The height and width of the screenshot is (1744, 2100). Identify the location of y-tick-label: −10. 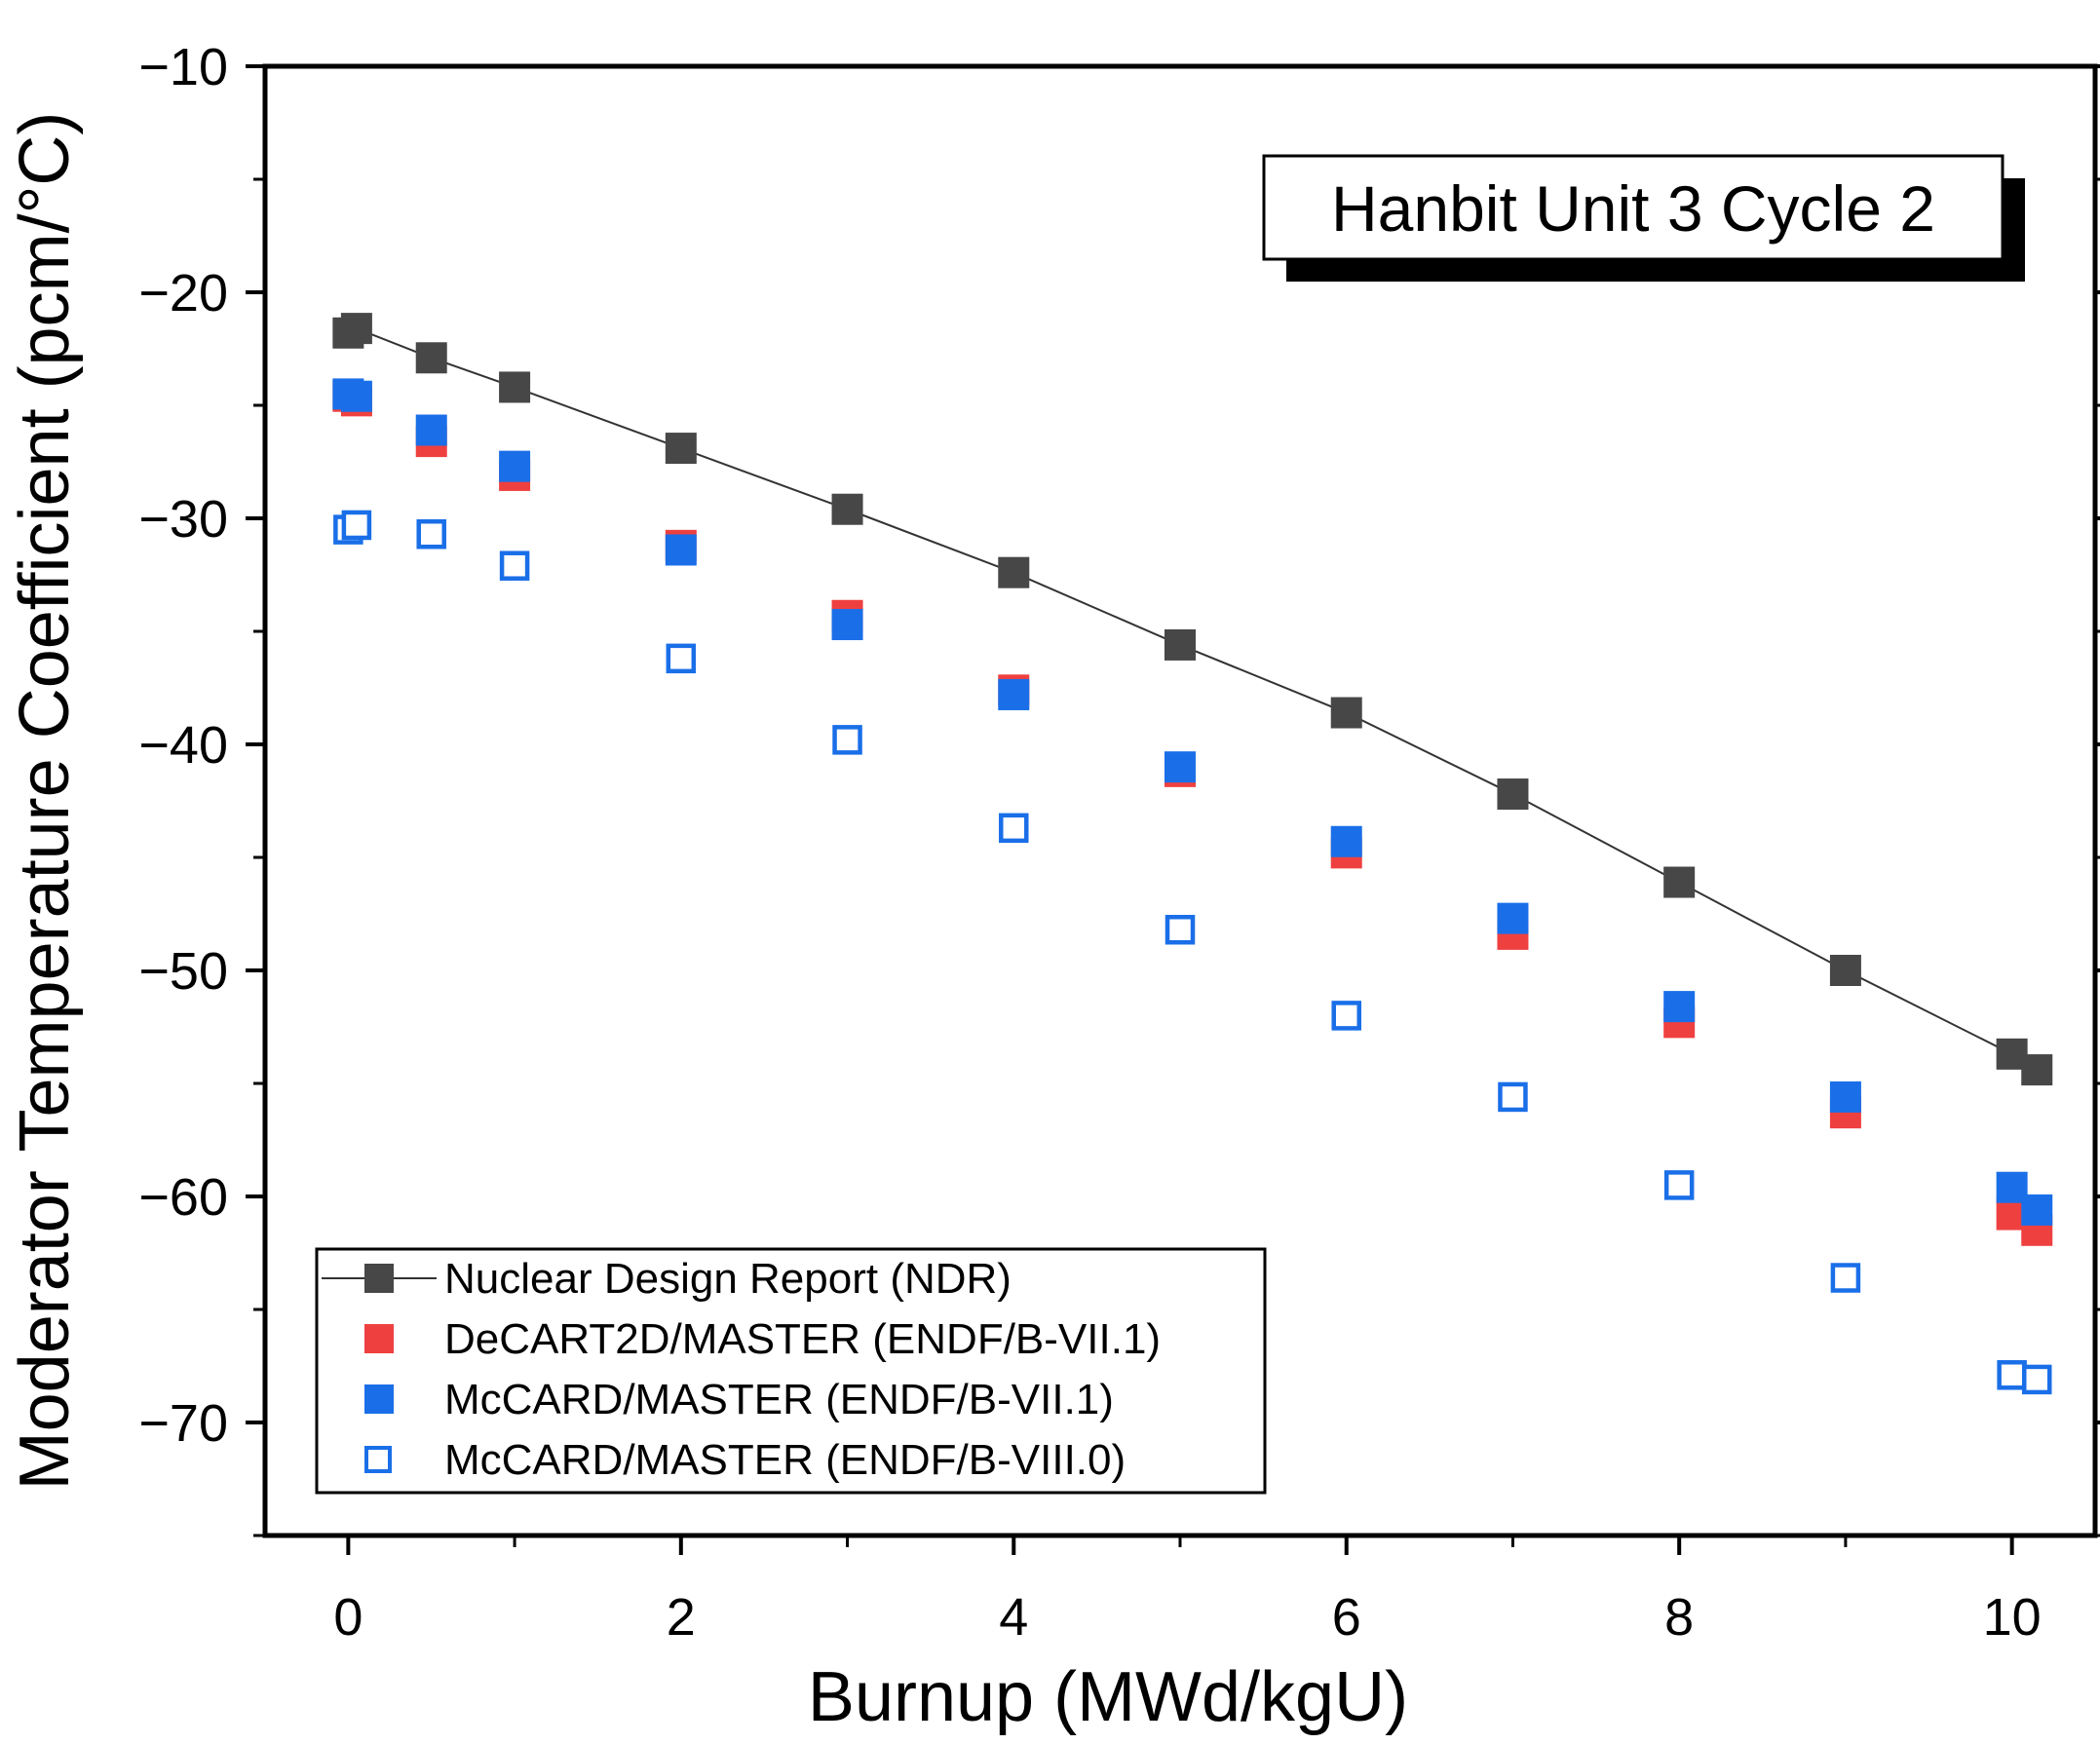
(183, 67).